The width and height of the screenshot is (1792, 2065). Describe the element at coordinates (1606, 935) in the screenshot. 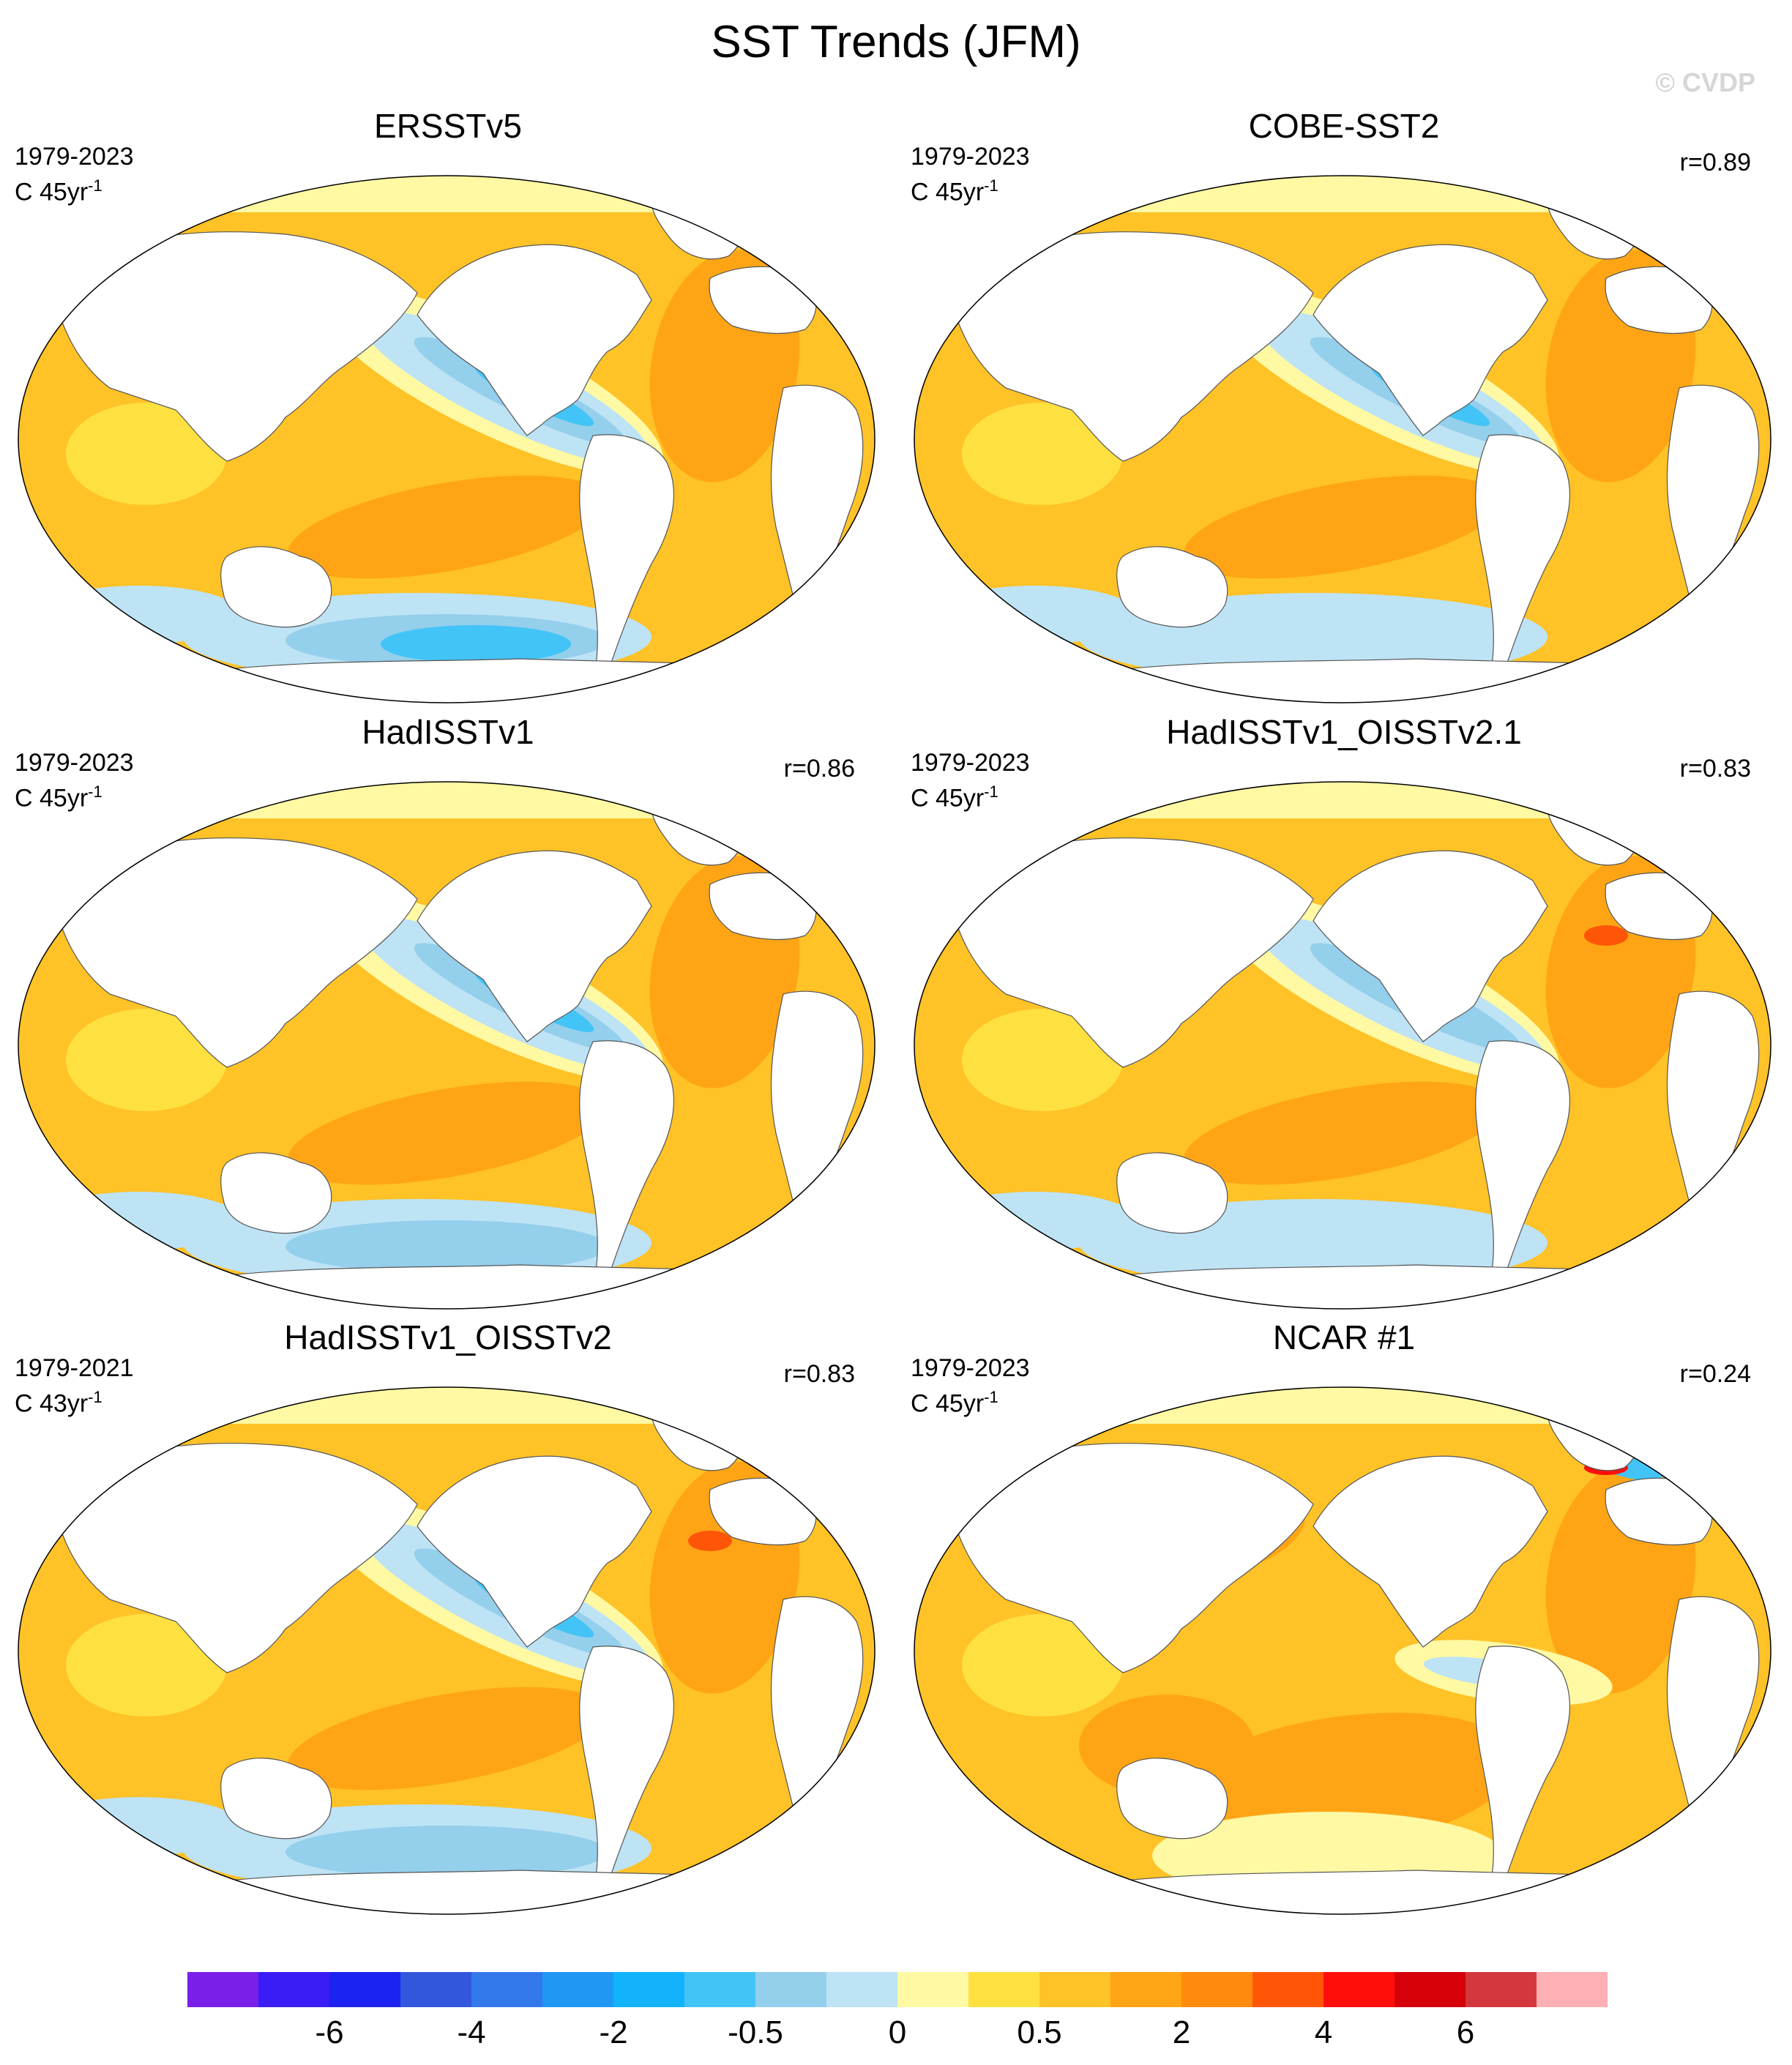

I see `gulf-stream-warming` at that location.